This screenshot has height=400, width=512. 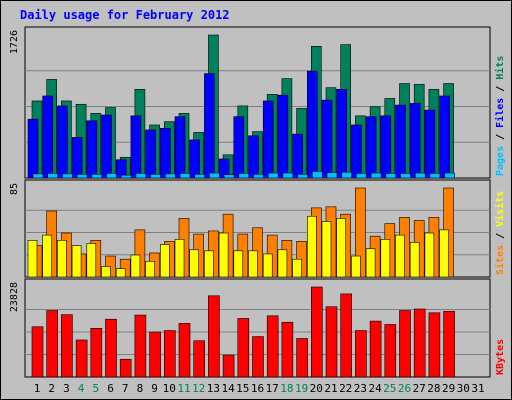 What do you see at coordinates (419, 388) in the screenshot?
I see `x-tick-label: 27` at bounding box center [419, 388].